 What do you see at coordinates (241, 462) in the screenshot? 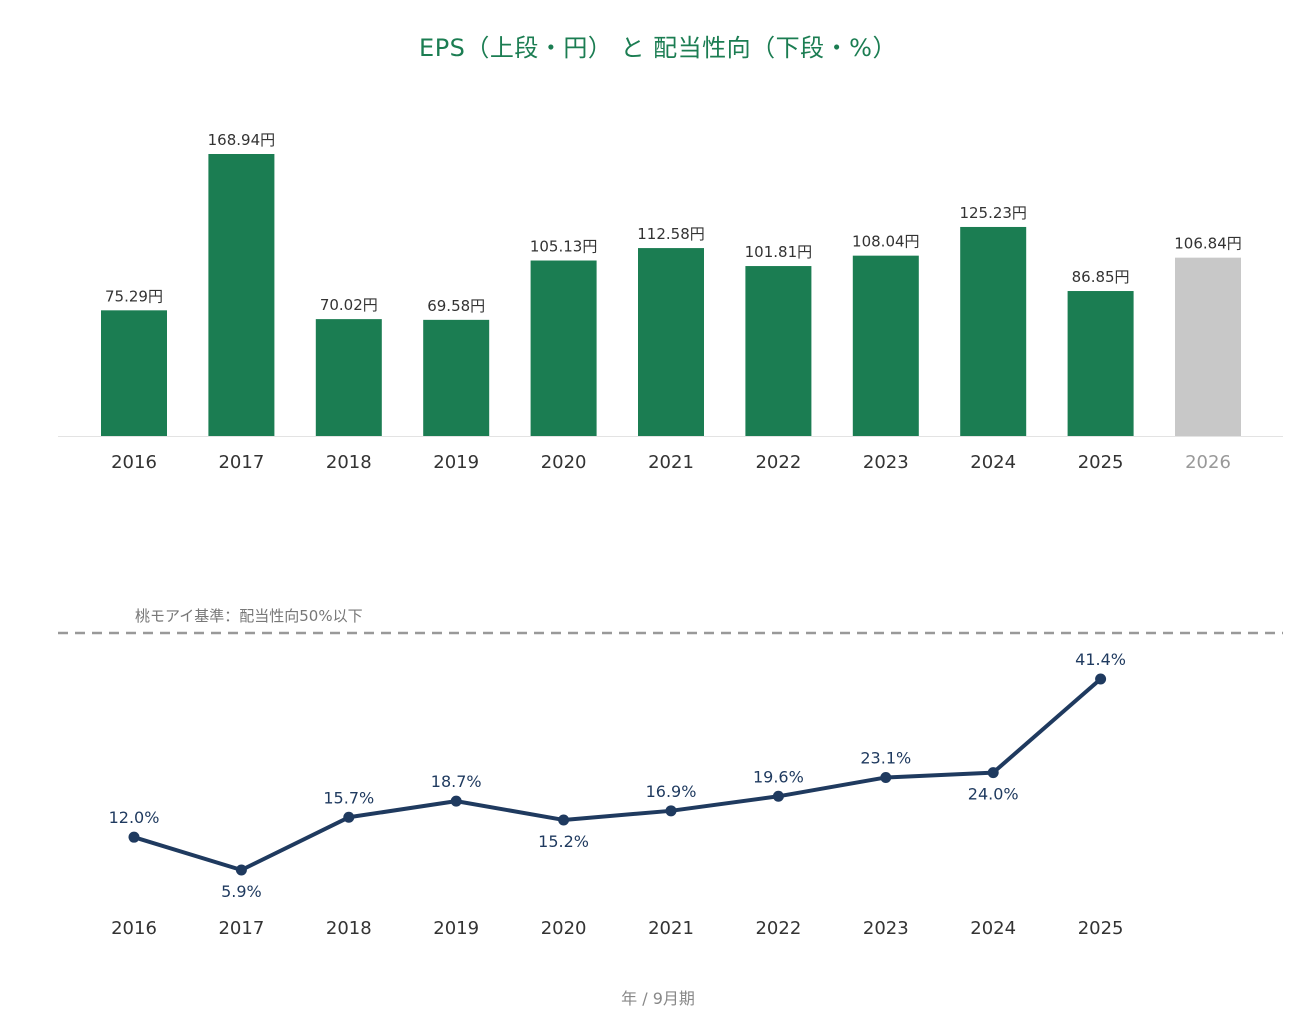
I see `eps-x-tick: 2017` at bounding box center [241, 462].